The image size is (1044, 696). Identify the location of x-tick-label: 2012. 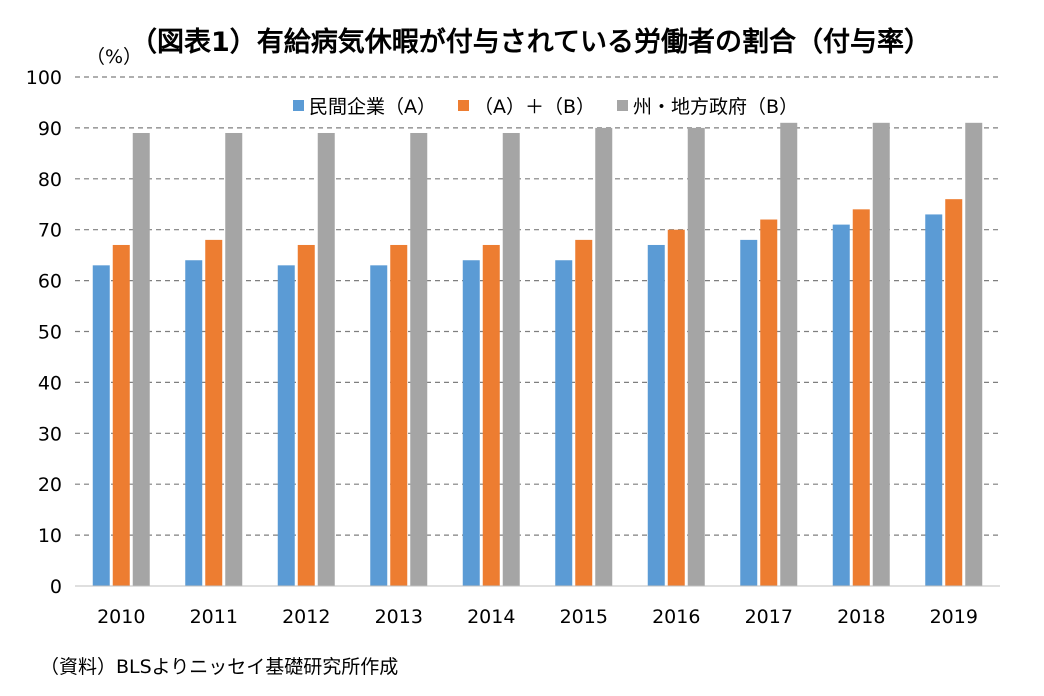
(306, 617).